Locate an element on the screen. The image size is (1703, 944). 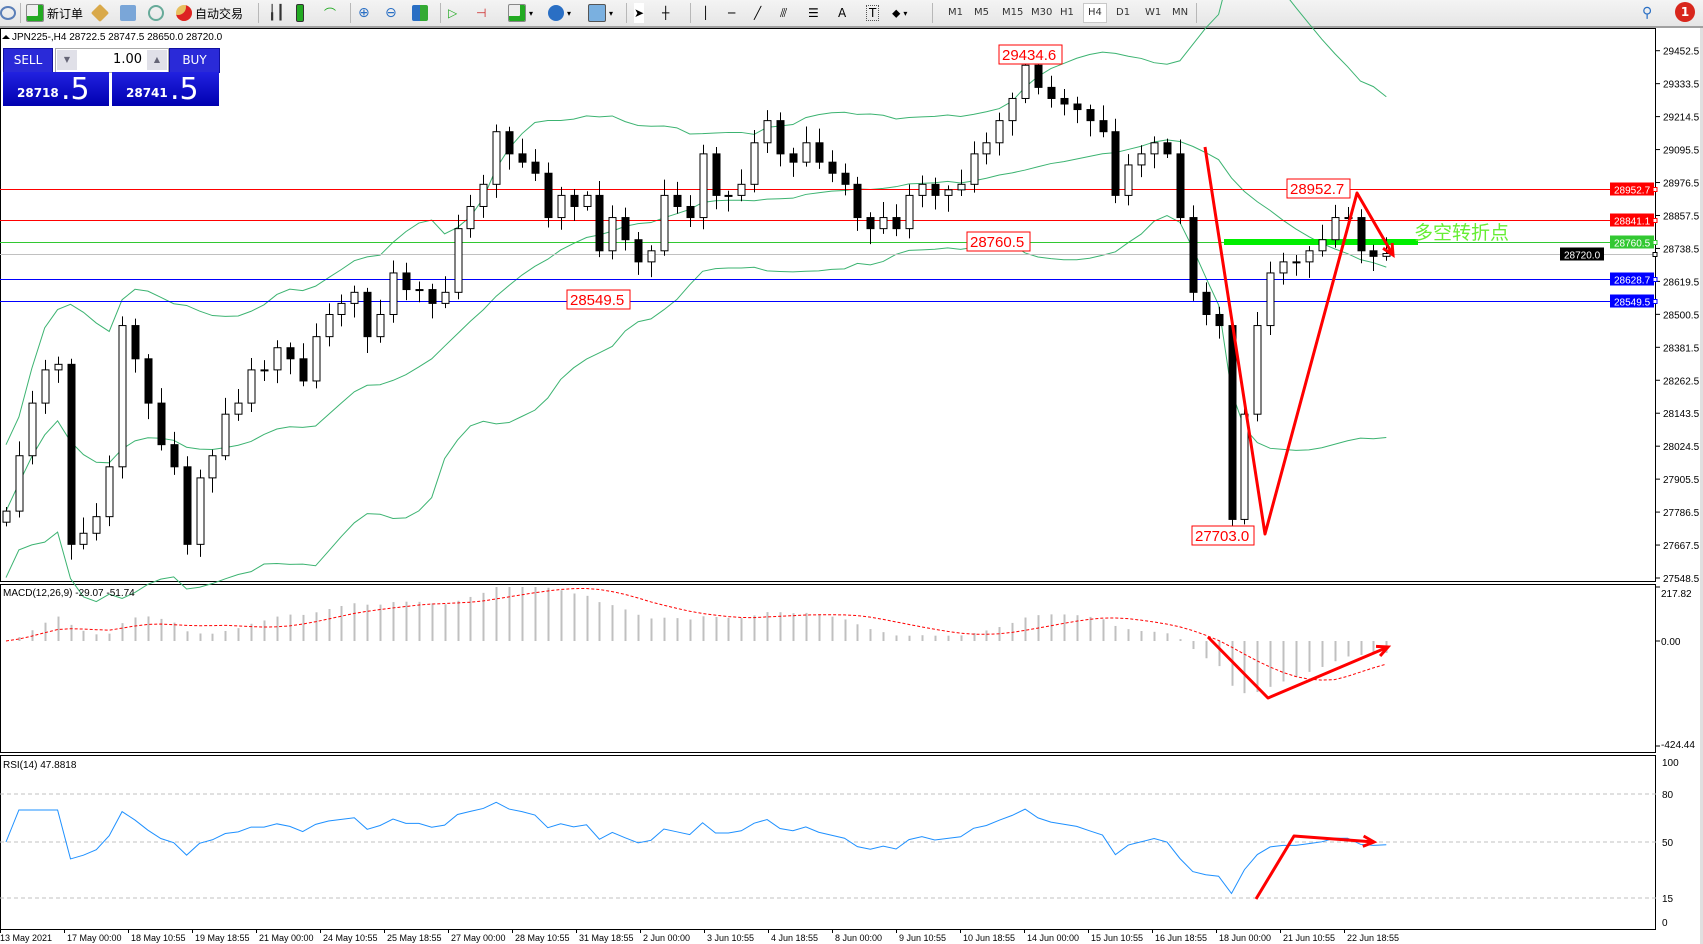
navigator-icon is located at coordinates (128, 13).